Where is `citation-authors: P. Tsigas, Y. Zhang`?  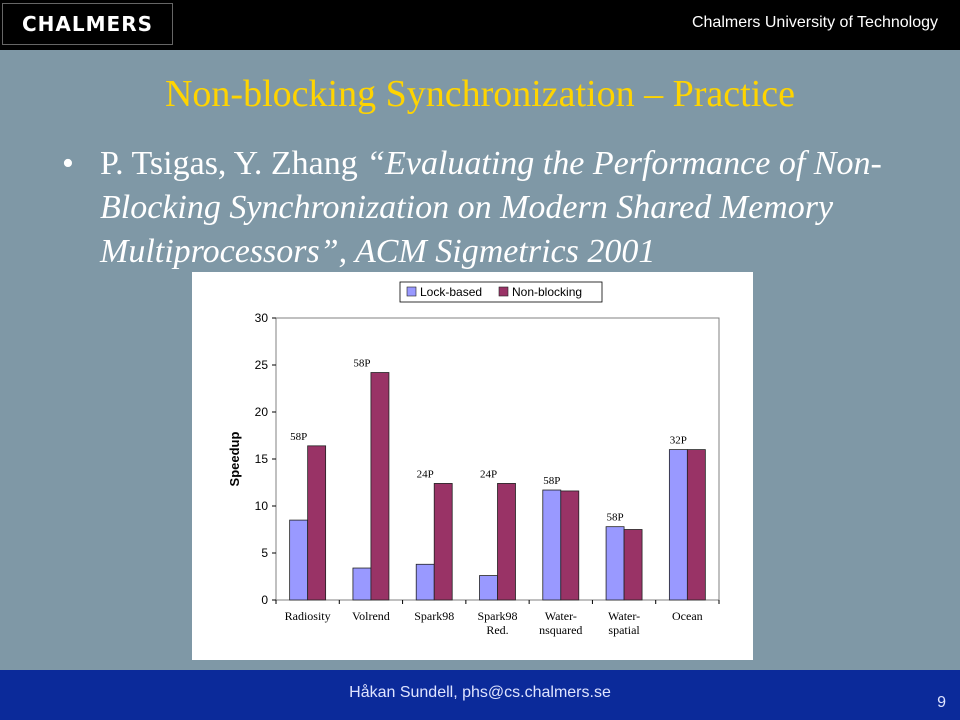 citation-authors: P. Tsigas, Y. Zhang is located at coordinates (229, 163).